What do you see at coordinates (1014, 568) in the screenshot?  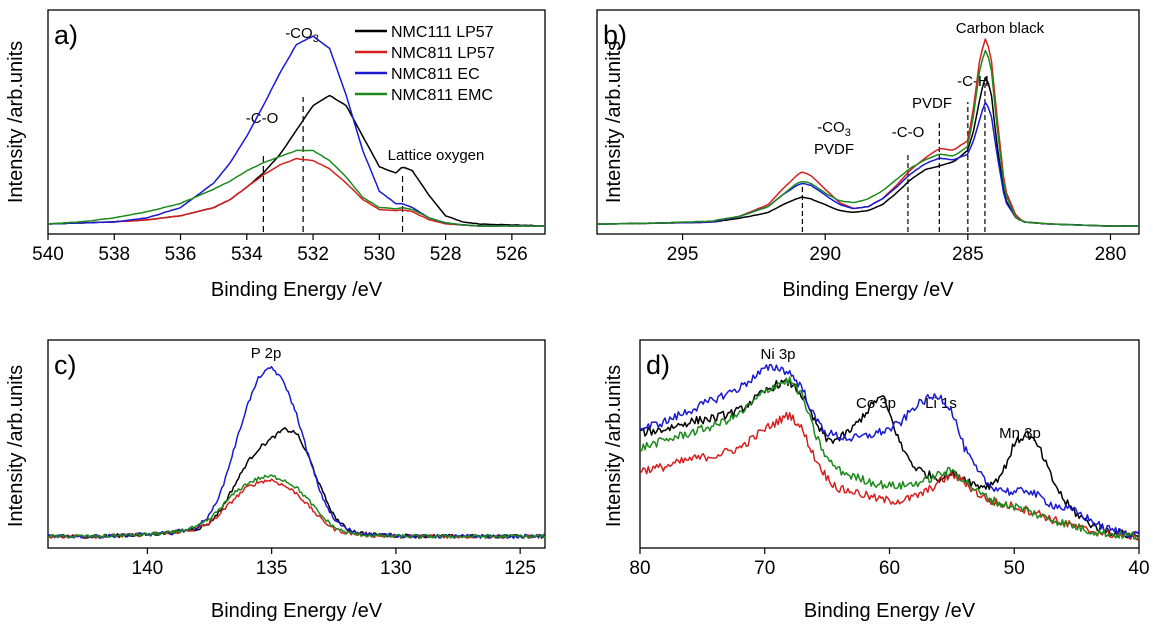 I see `x-tick-label: 50` at bounding box center [1014, 568].